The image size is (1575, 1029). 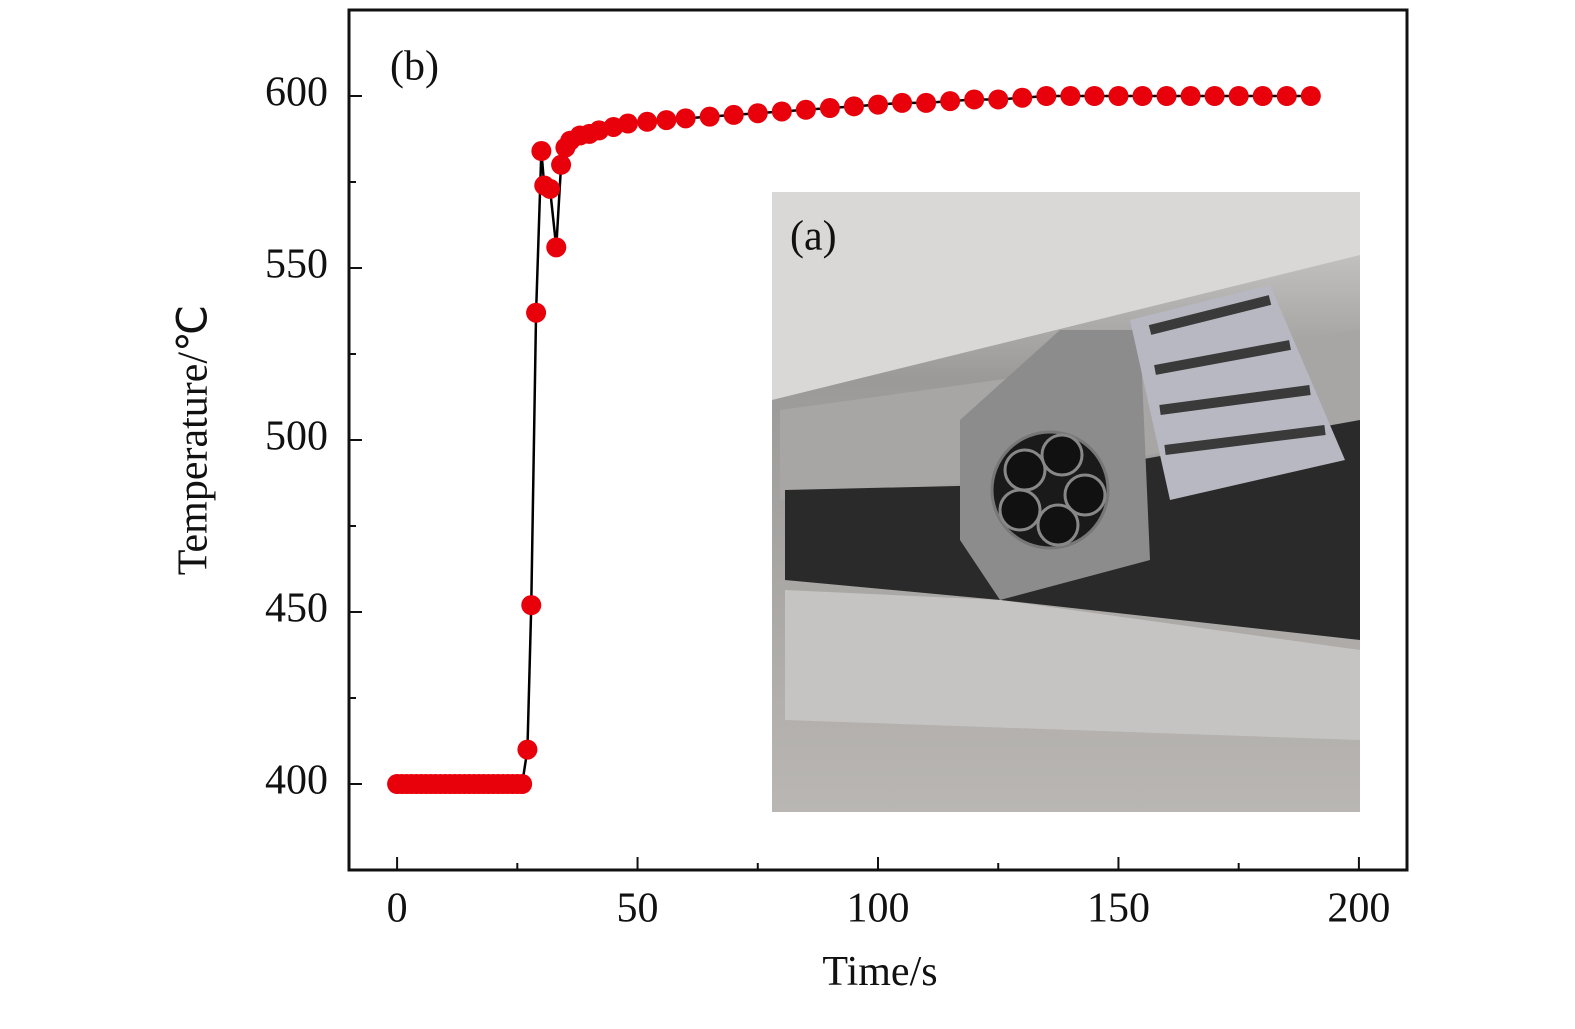 I want to click on x-tick-label: 200, so click(x=1358, y=909).